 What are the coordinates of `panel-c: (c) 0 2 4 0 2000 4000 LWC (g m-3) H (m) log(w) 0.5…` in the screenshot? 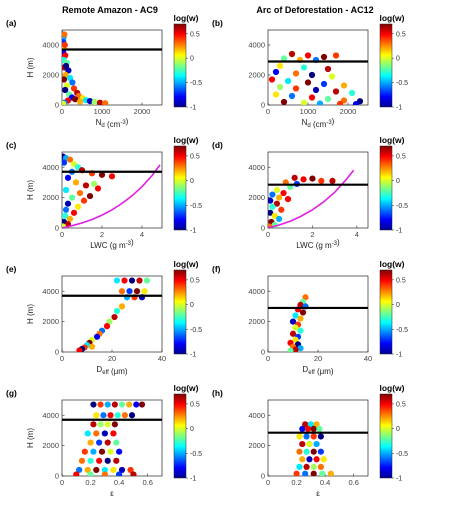 It's located at (104, 192).